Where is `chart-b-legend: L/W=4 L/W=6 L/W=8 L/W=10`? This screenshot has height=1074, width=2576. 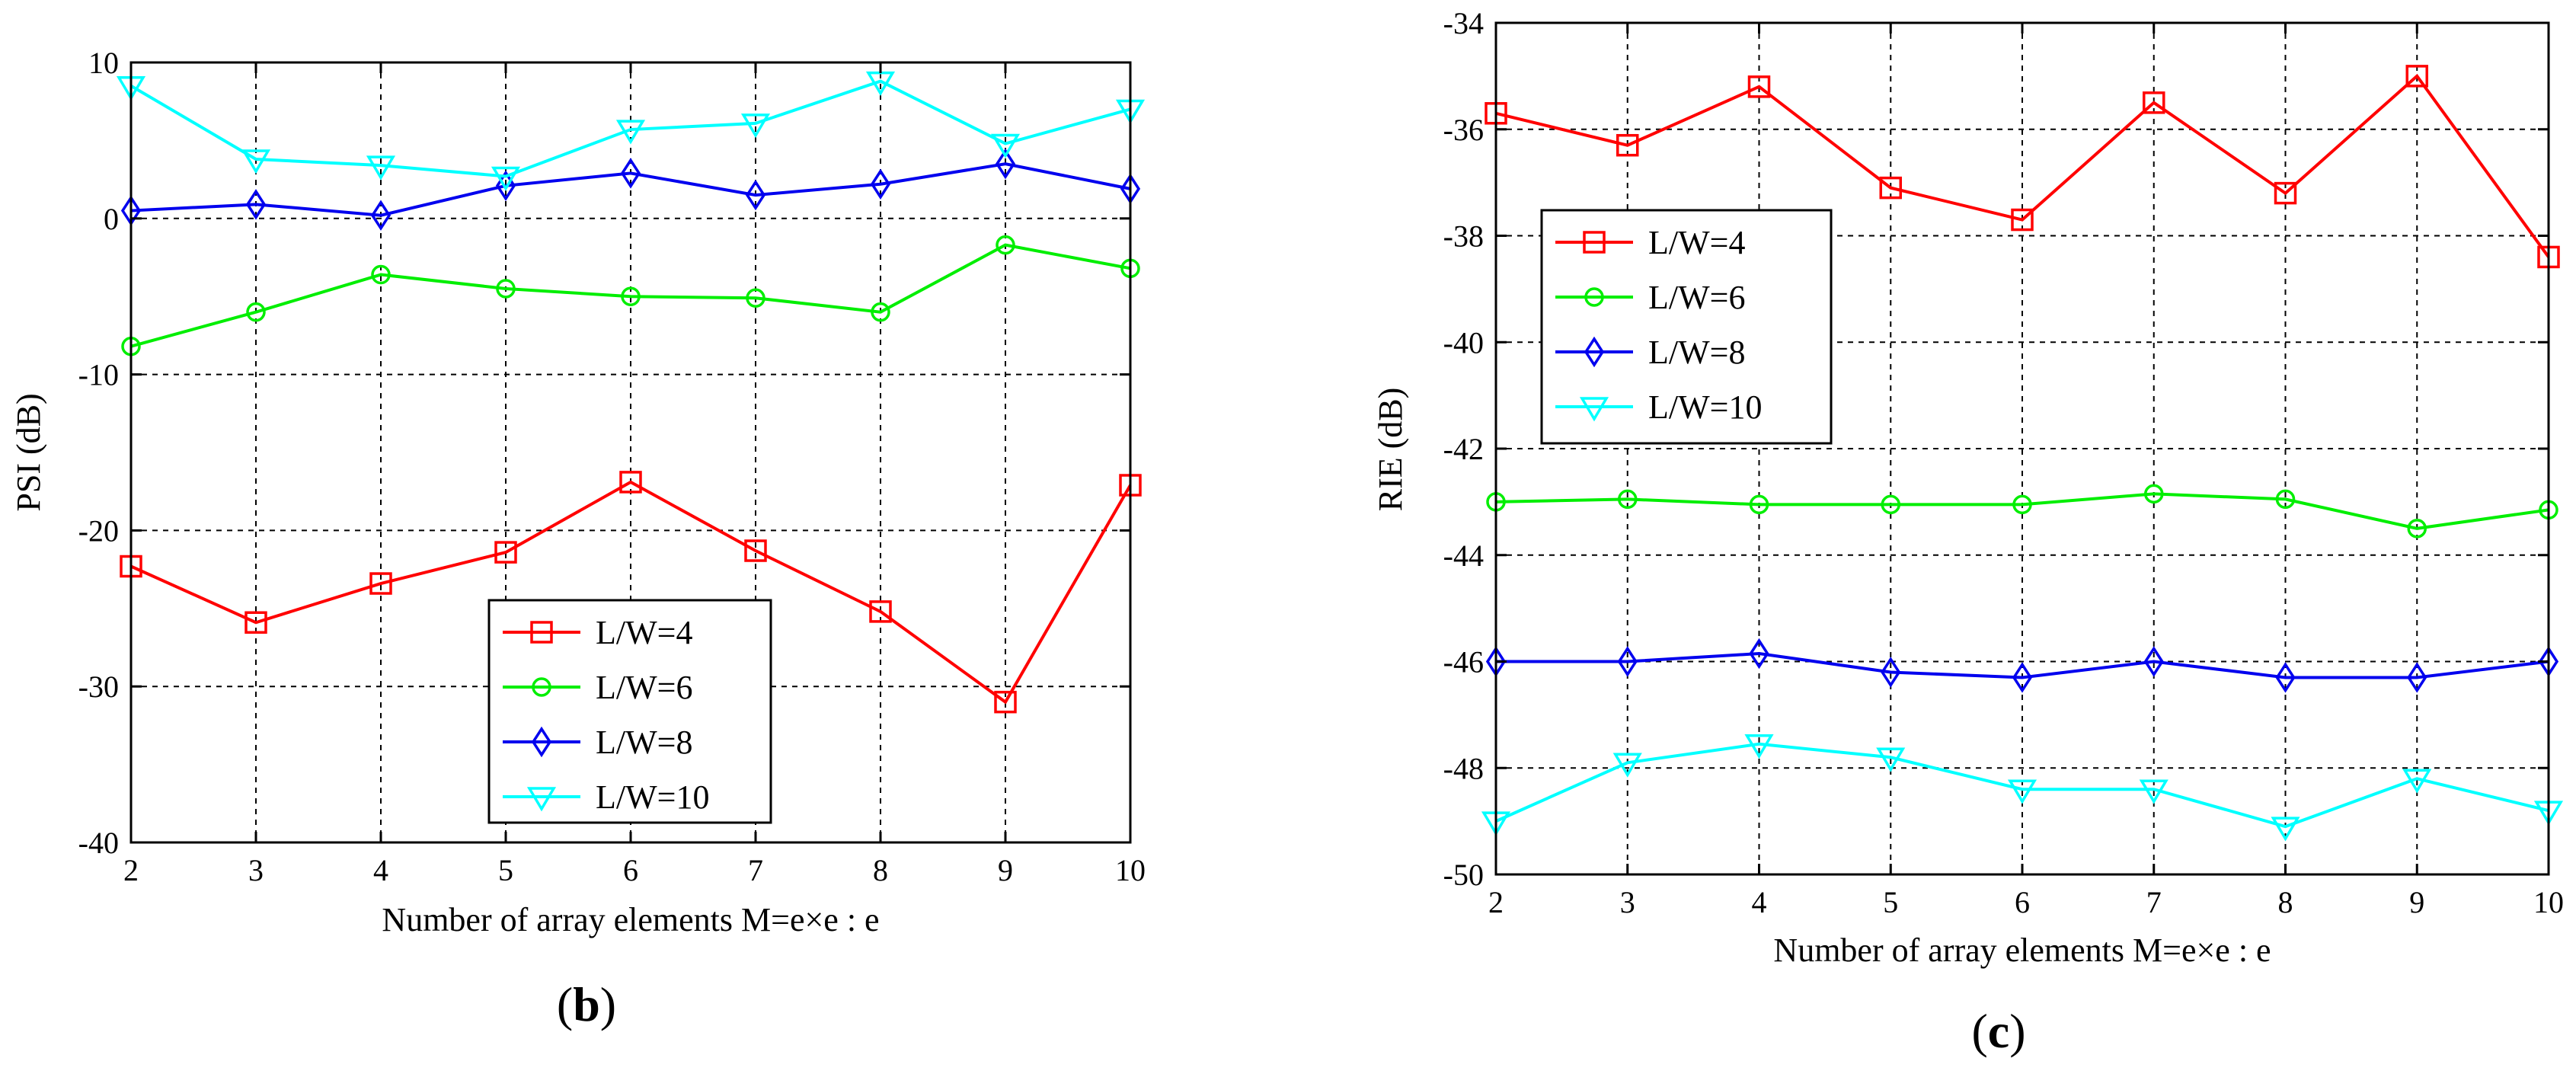
chart-b-legend: L/W=4 L/W=6 L/W=8 L/W=10 is located at coordinates (630, 711).